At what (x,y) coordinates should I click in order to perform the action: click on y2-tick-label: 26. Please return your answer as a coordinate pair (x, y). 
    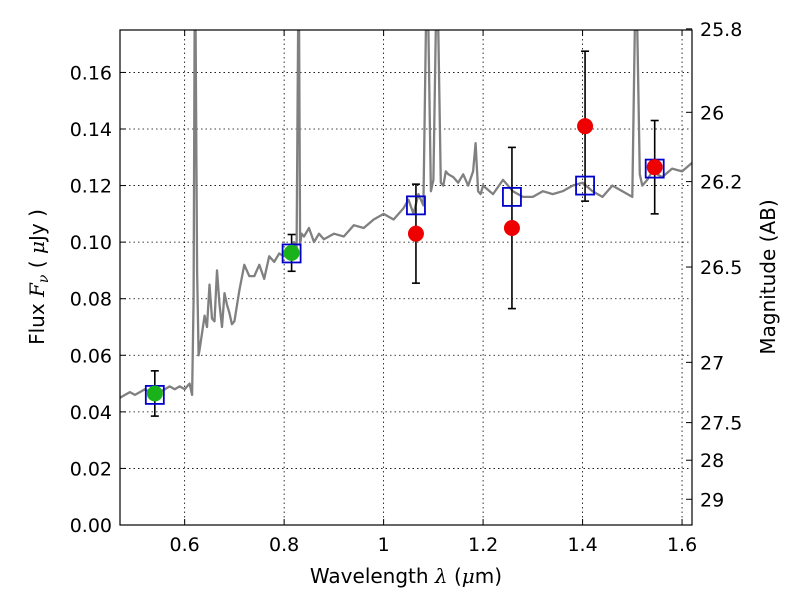
    Looking at the image, I should click on (712, 113).